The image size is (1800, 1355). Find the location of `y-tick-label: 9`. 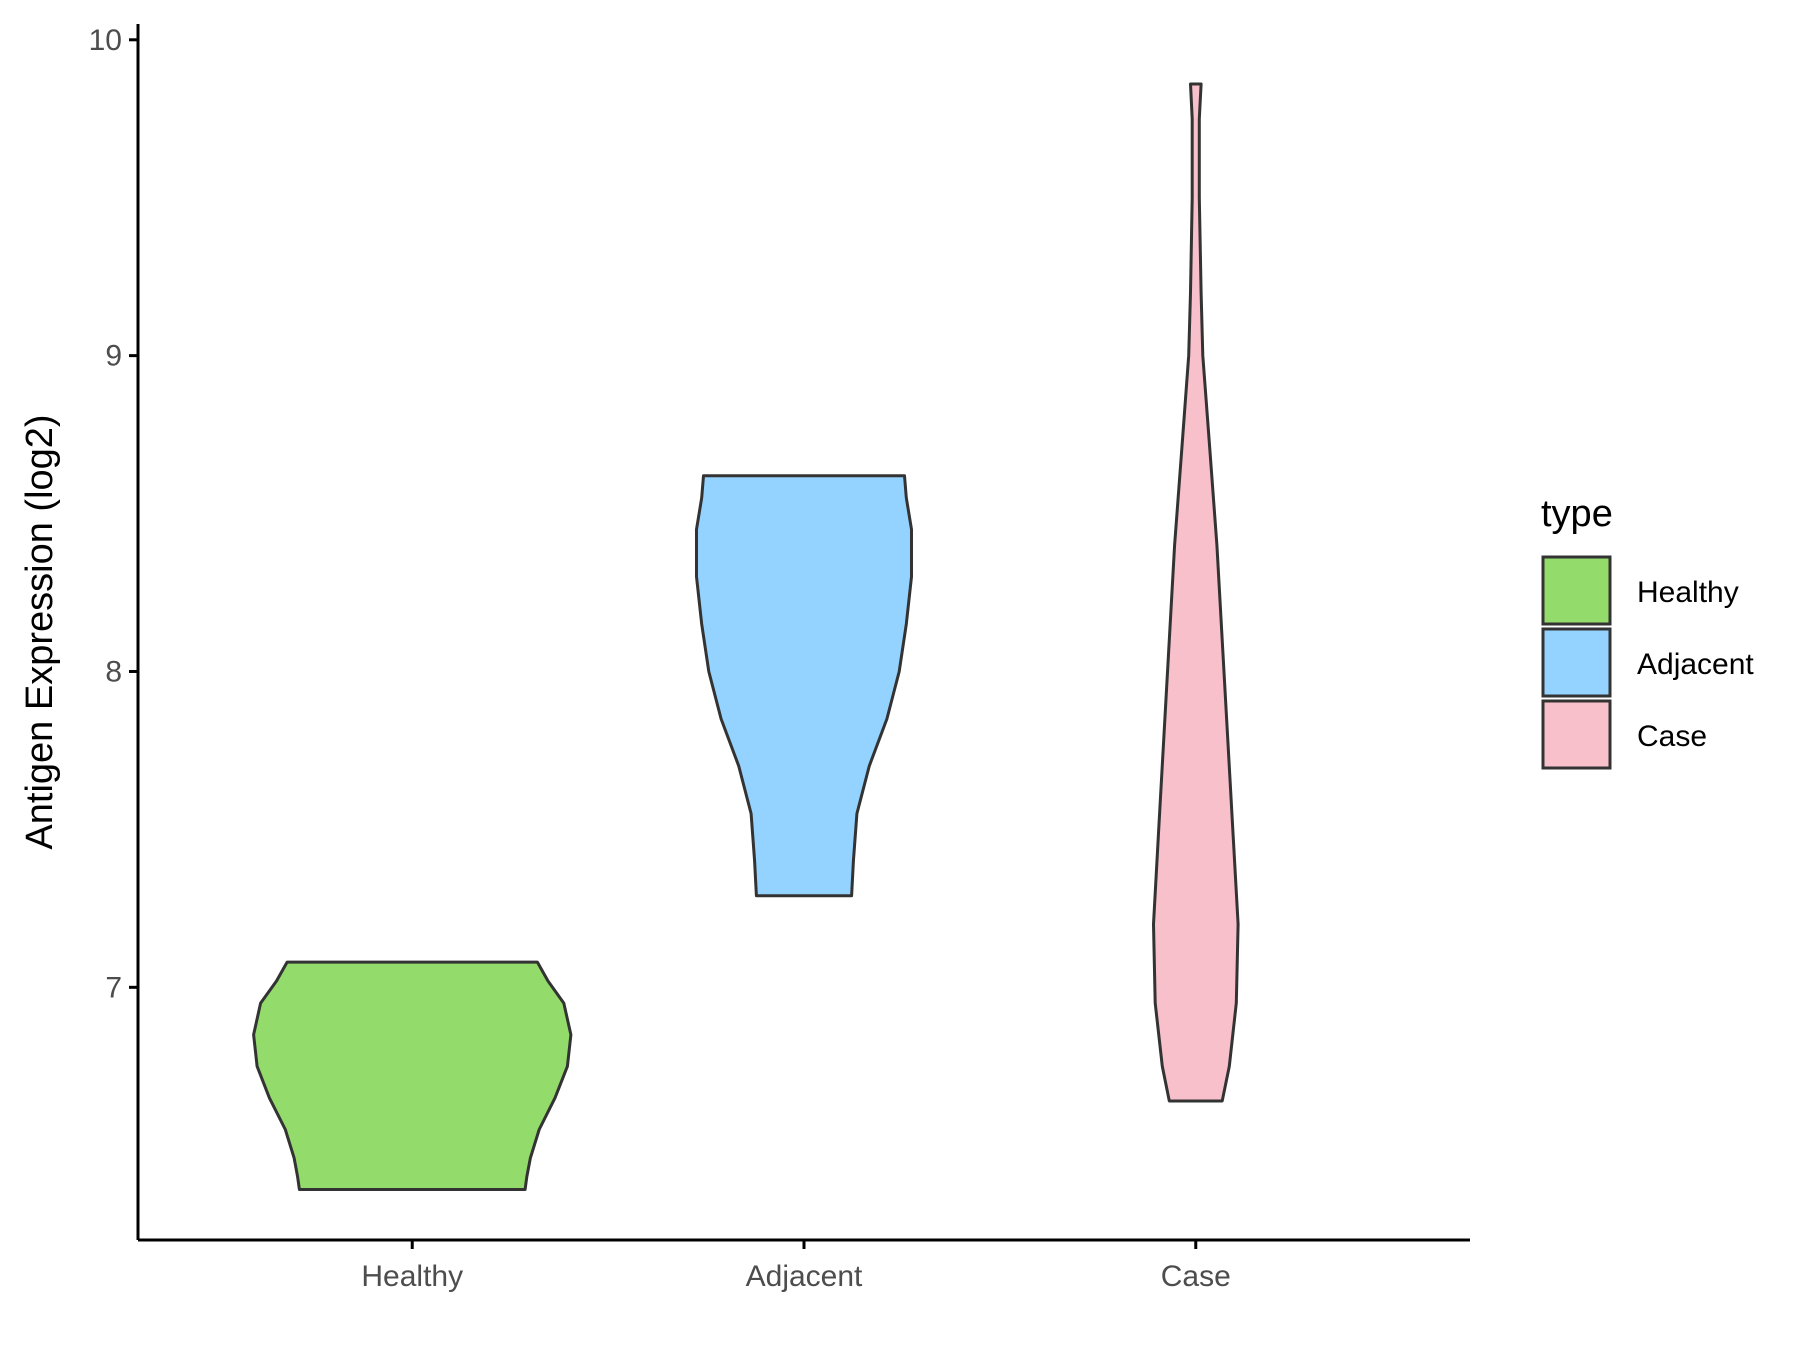

y-tick-label: 9 is located at coordinates (113, 356).